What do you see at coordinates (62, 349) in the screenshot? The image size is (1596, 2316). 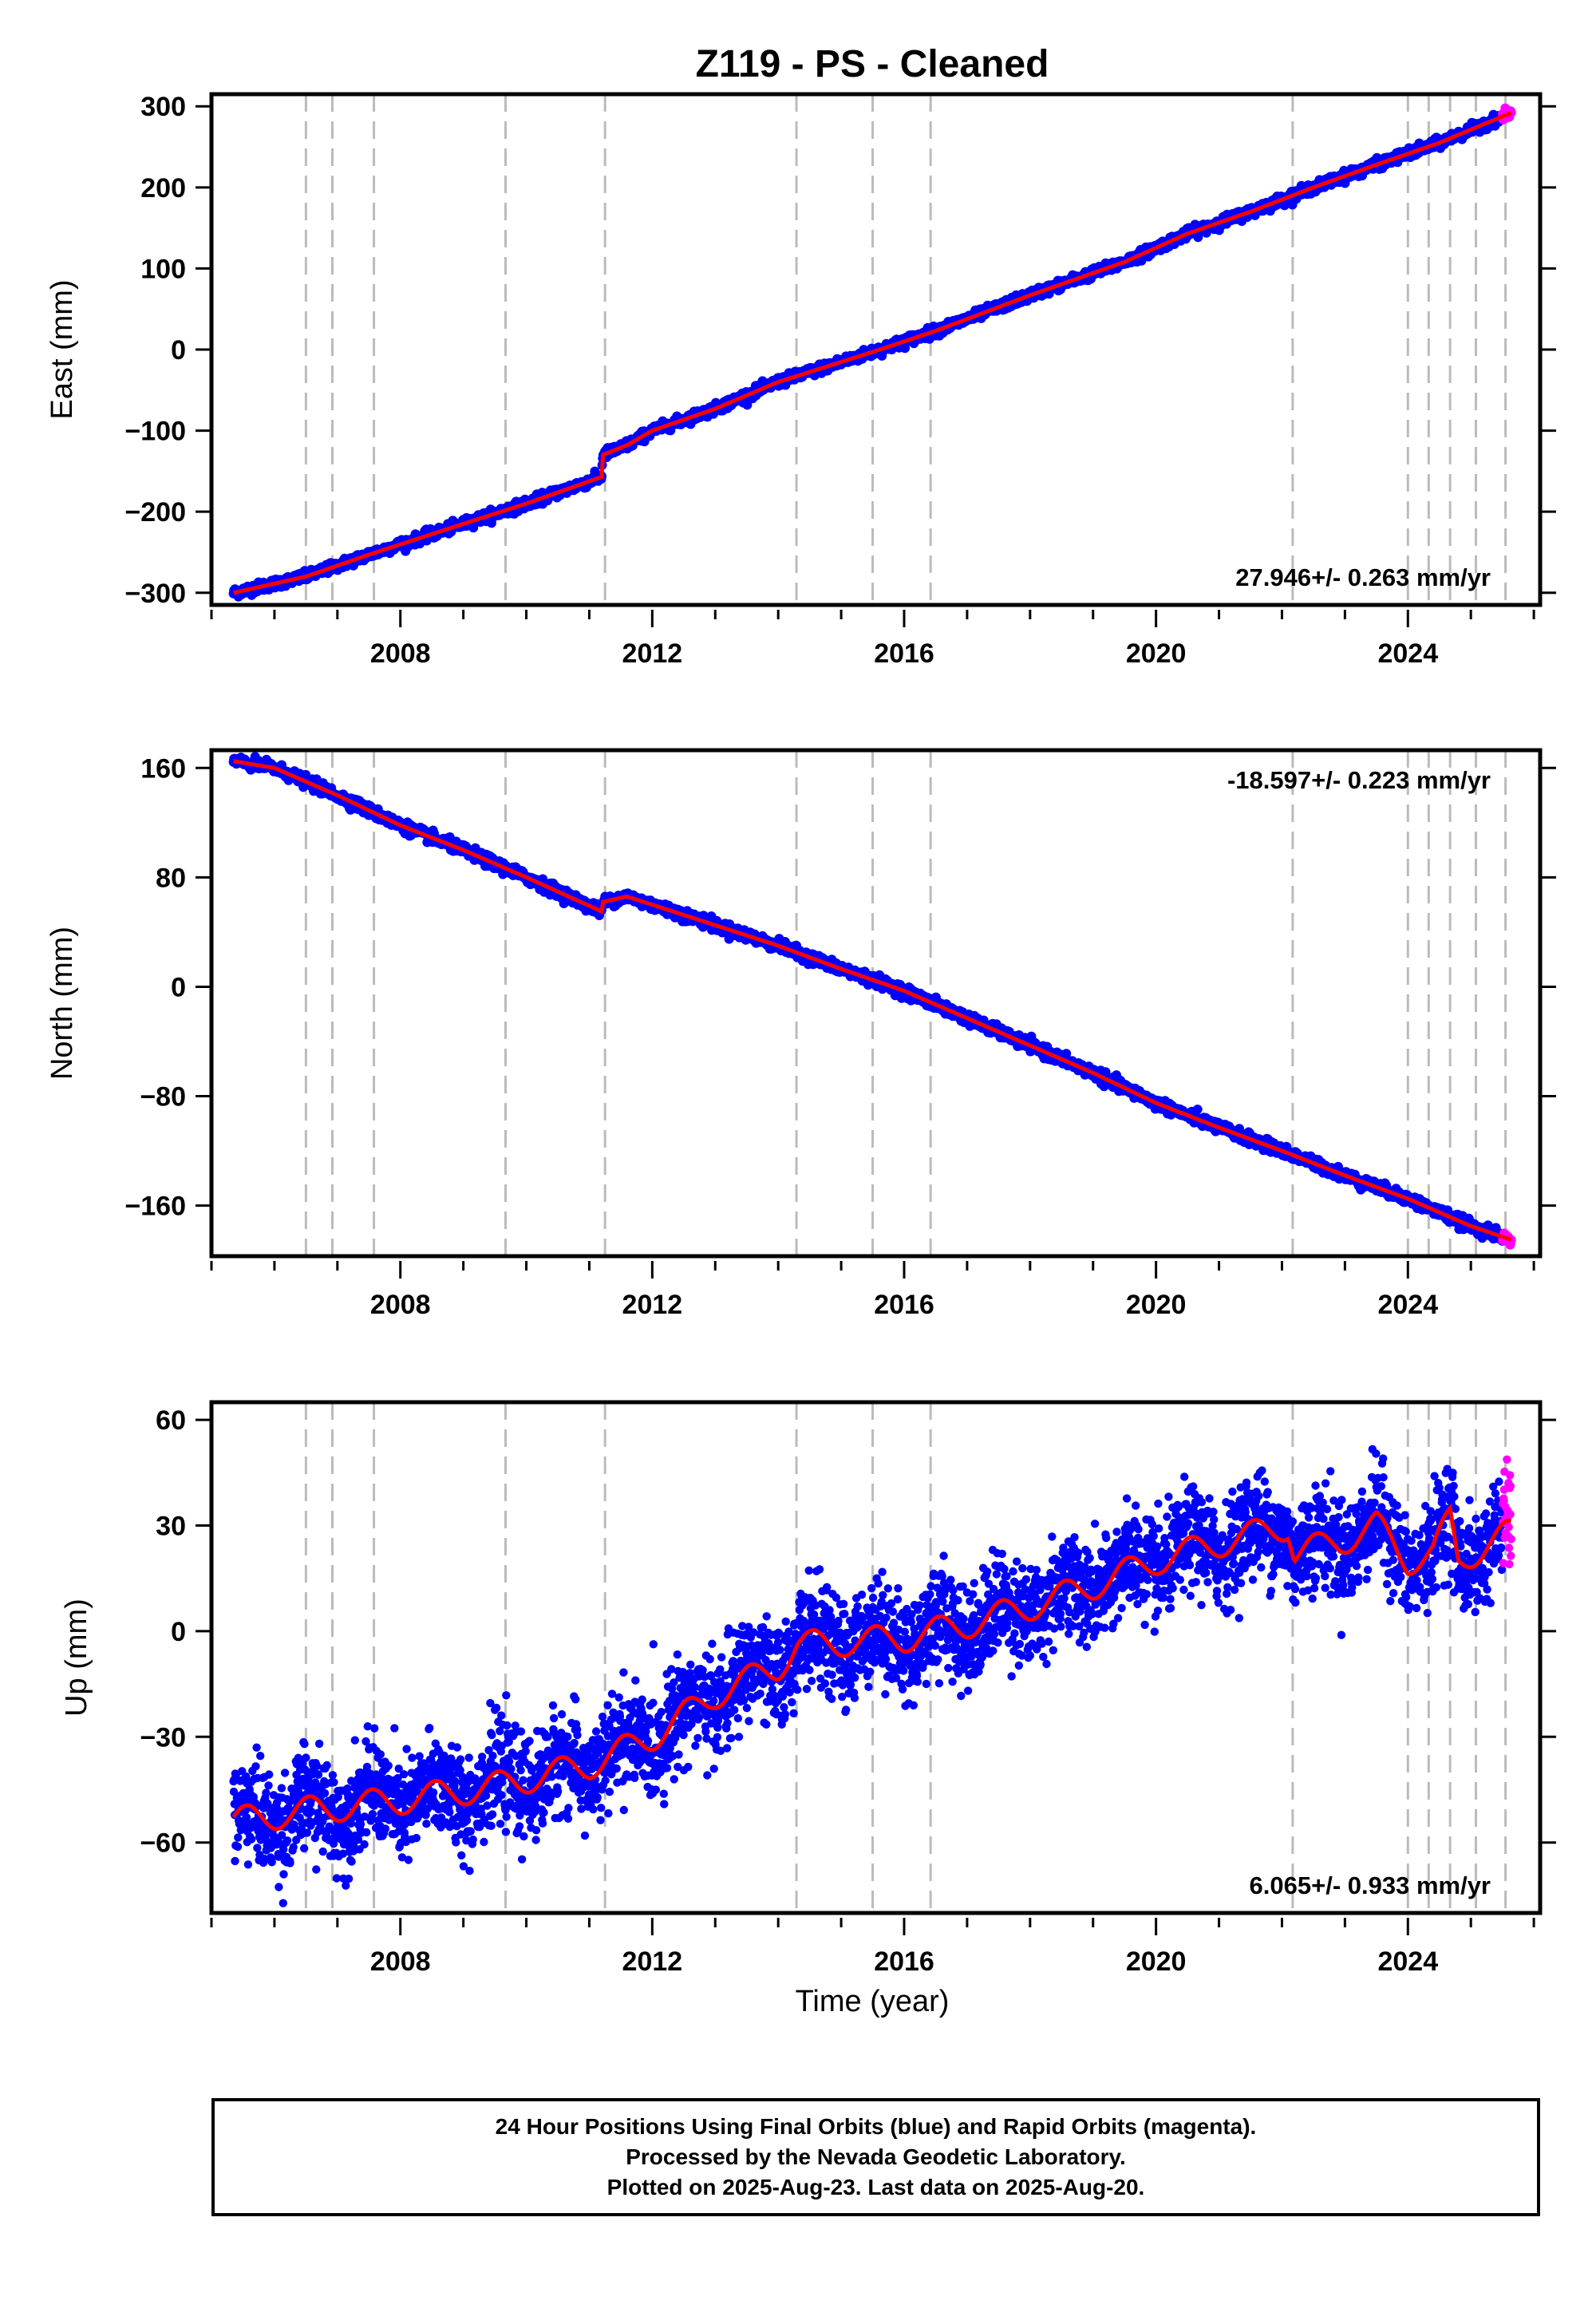 I see `east-y-axis-label: East (mm)` at bounding box center [62, 349].